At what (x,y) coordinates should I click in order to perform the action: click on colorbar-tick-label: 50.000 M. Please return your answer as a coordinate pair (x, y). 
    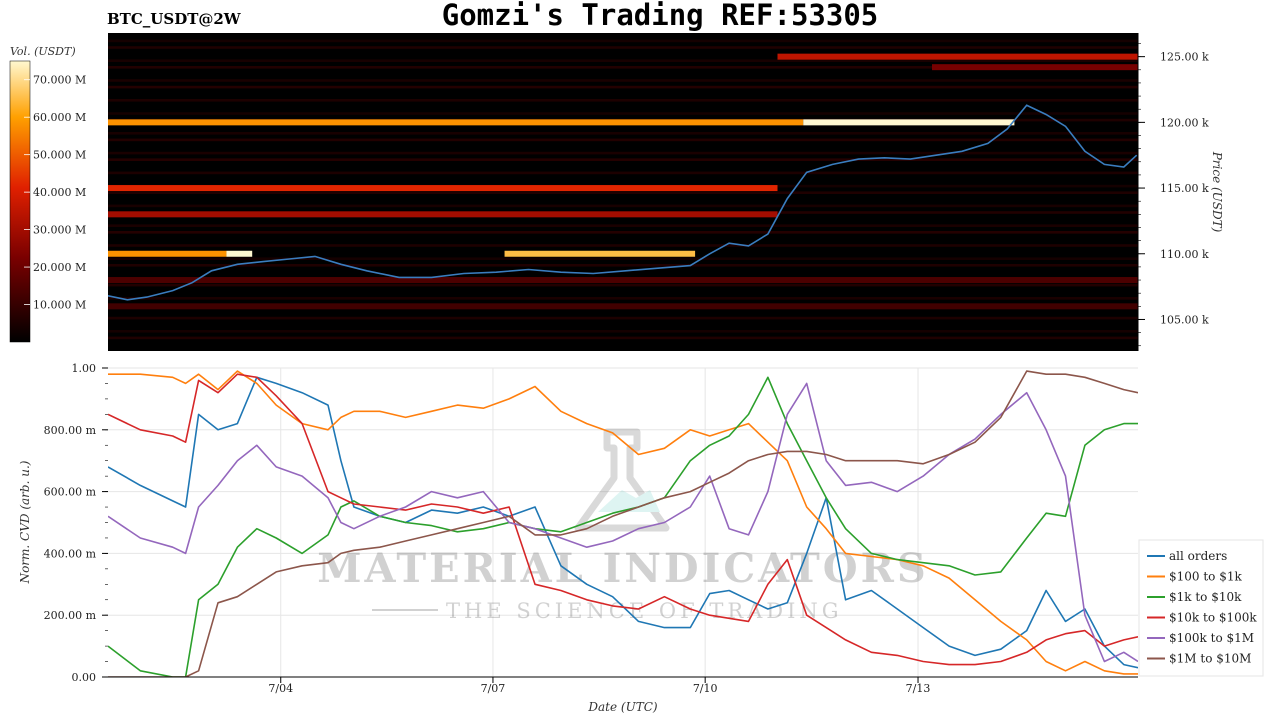
    Looking at the image, I should click on (59, 155).